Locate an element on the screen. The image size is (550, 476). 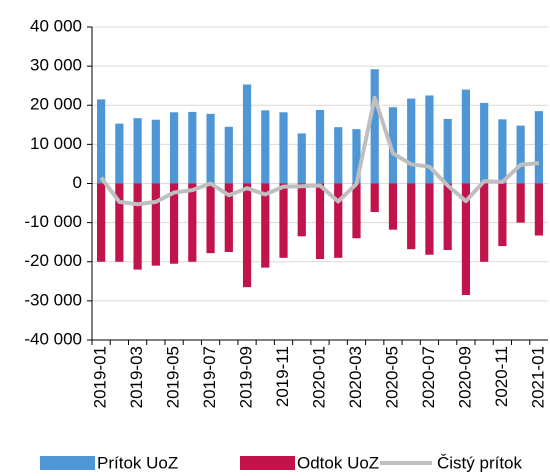
y-tick-label: 30 000 is located at coordinates (56, 65).